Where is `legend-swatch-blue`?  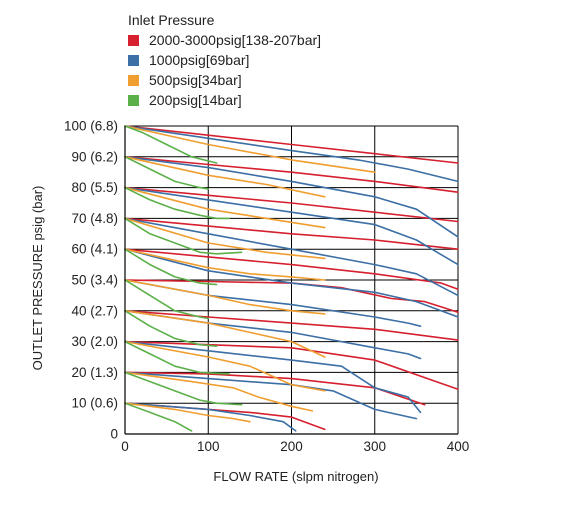
legend-swatch-blue is located at coordinates (133, 60).